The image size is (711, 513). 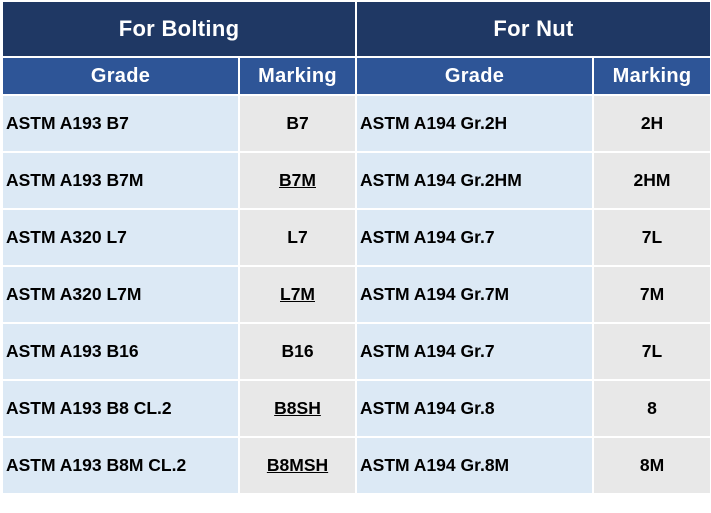 I want to click on bolt-marking-text: B7M, so click(x=297, y=180).